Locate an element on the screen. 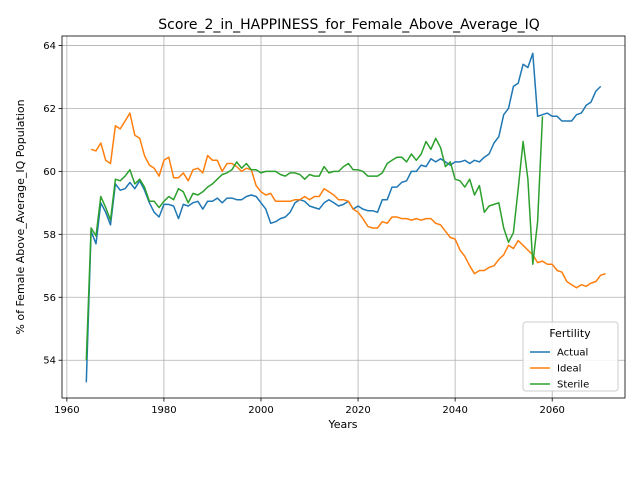 The width and height of the screenshot is (640, 480). legend-items: Actual Ideal Sterile is located at coordinates (559, 369).